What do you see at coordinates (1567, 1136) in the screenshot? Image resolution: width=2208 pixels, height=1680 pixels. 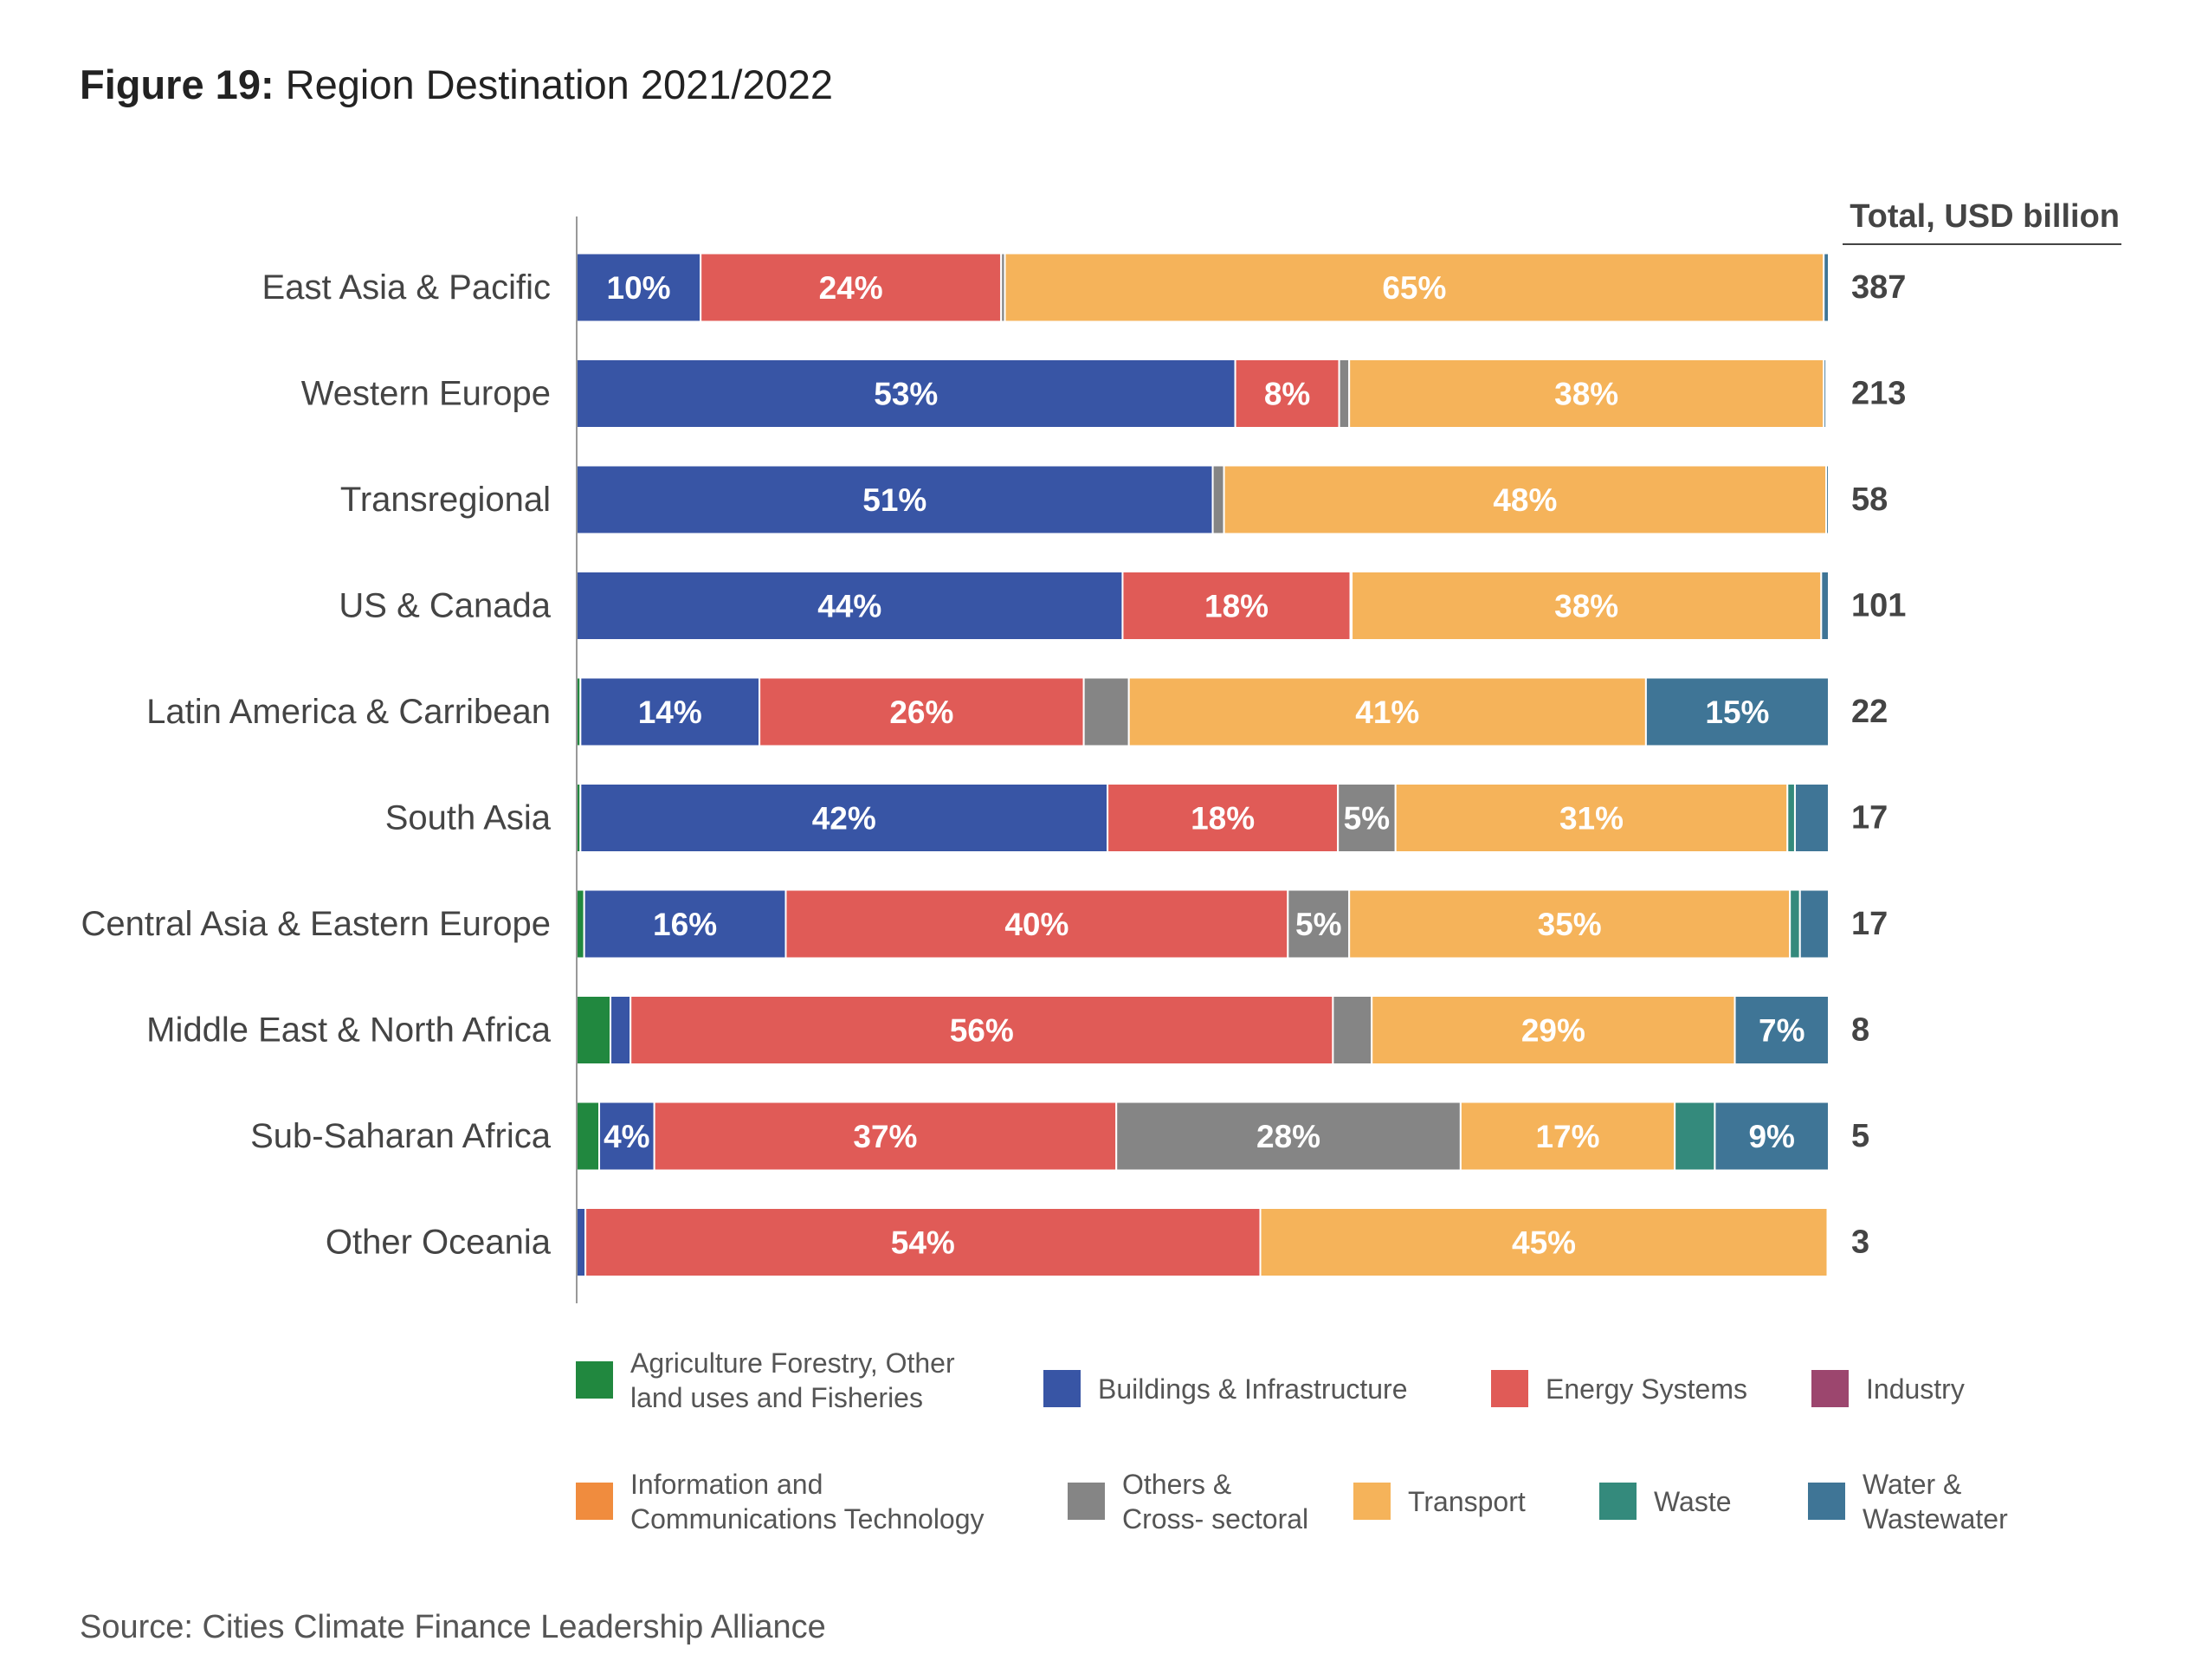 I see `data-label-sub-saharan-africa-transport: 17%` at bounding box center [1567, 1136].